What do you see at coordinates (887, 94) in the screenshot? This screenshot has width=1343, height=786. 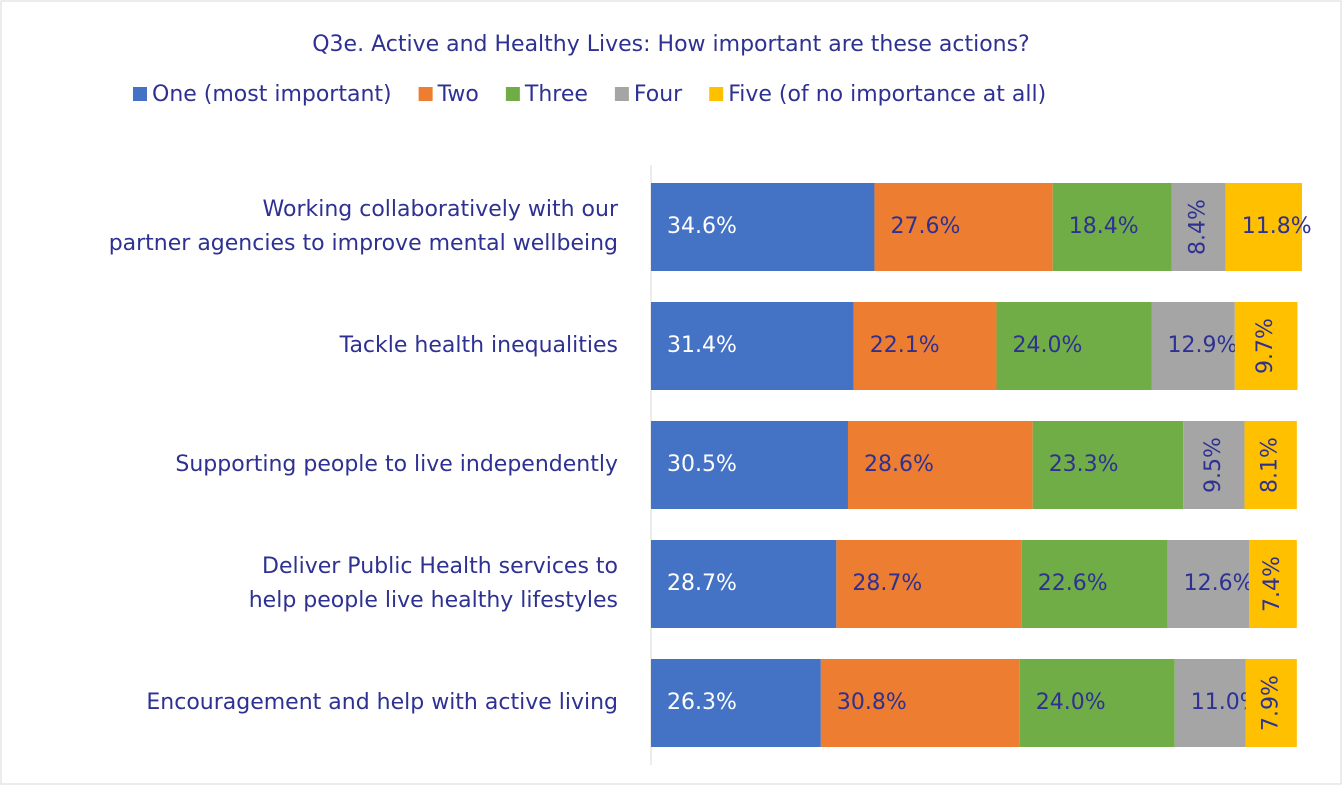 I see `legend-label: Five (of no importance at all)` at bounding box center [887, 94].